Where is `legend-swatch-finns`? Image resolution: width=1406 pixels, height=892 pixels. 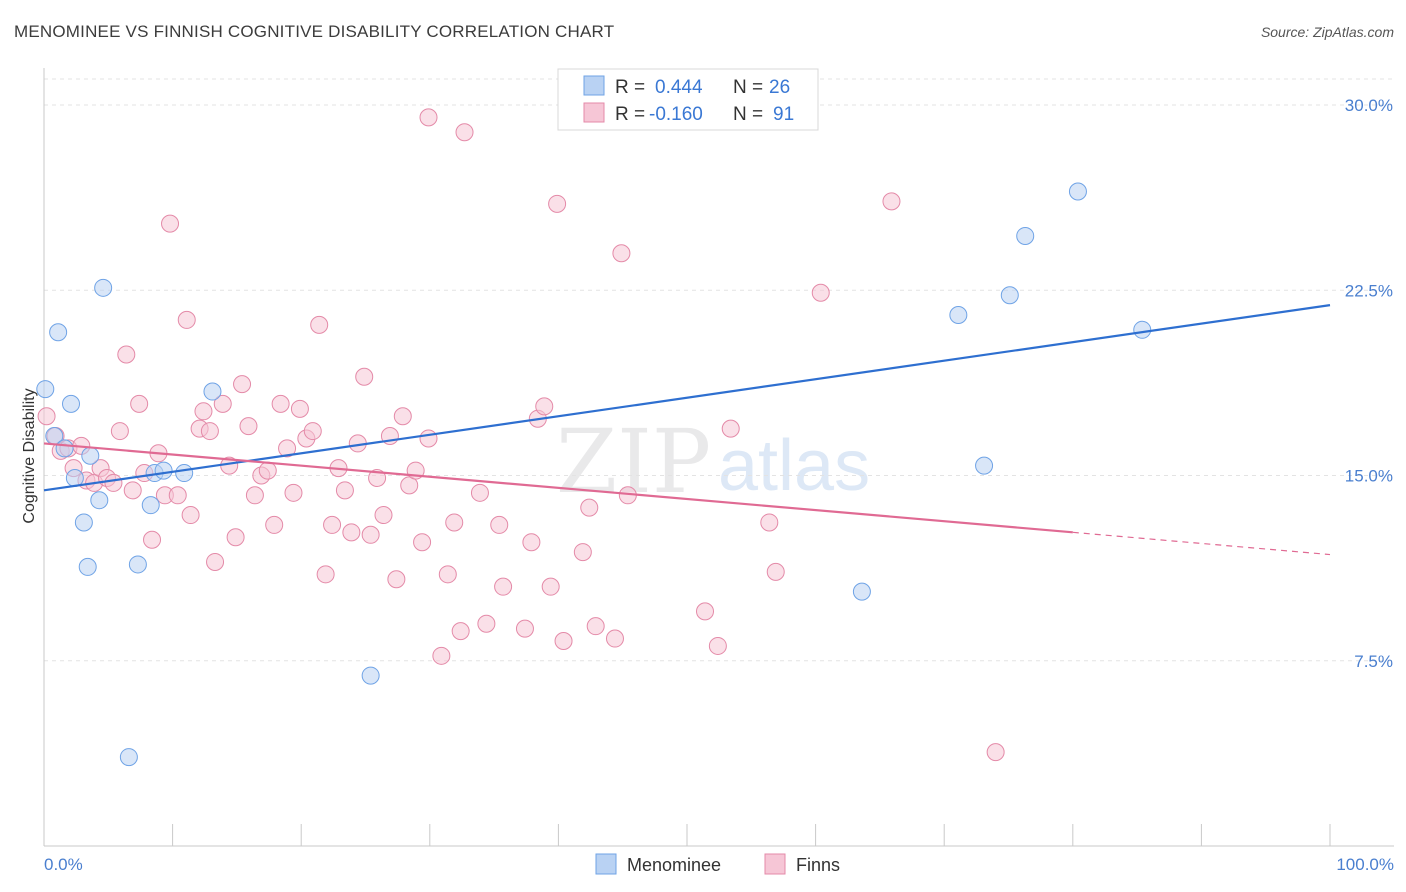
legend-swatch-finns is located at coordinates (594, 112).